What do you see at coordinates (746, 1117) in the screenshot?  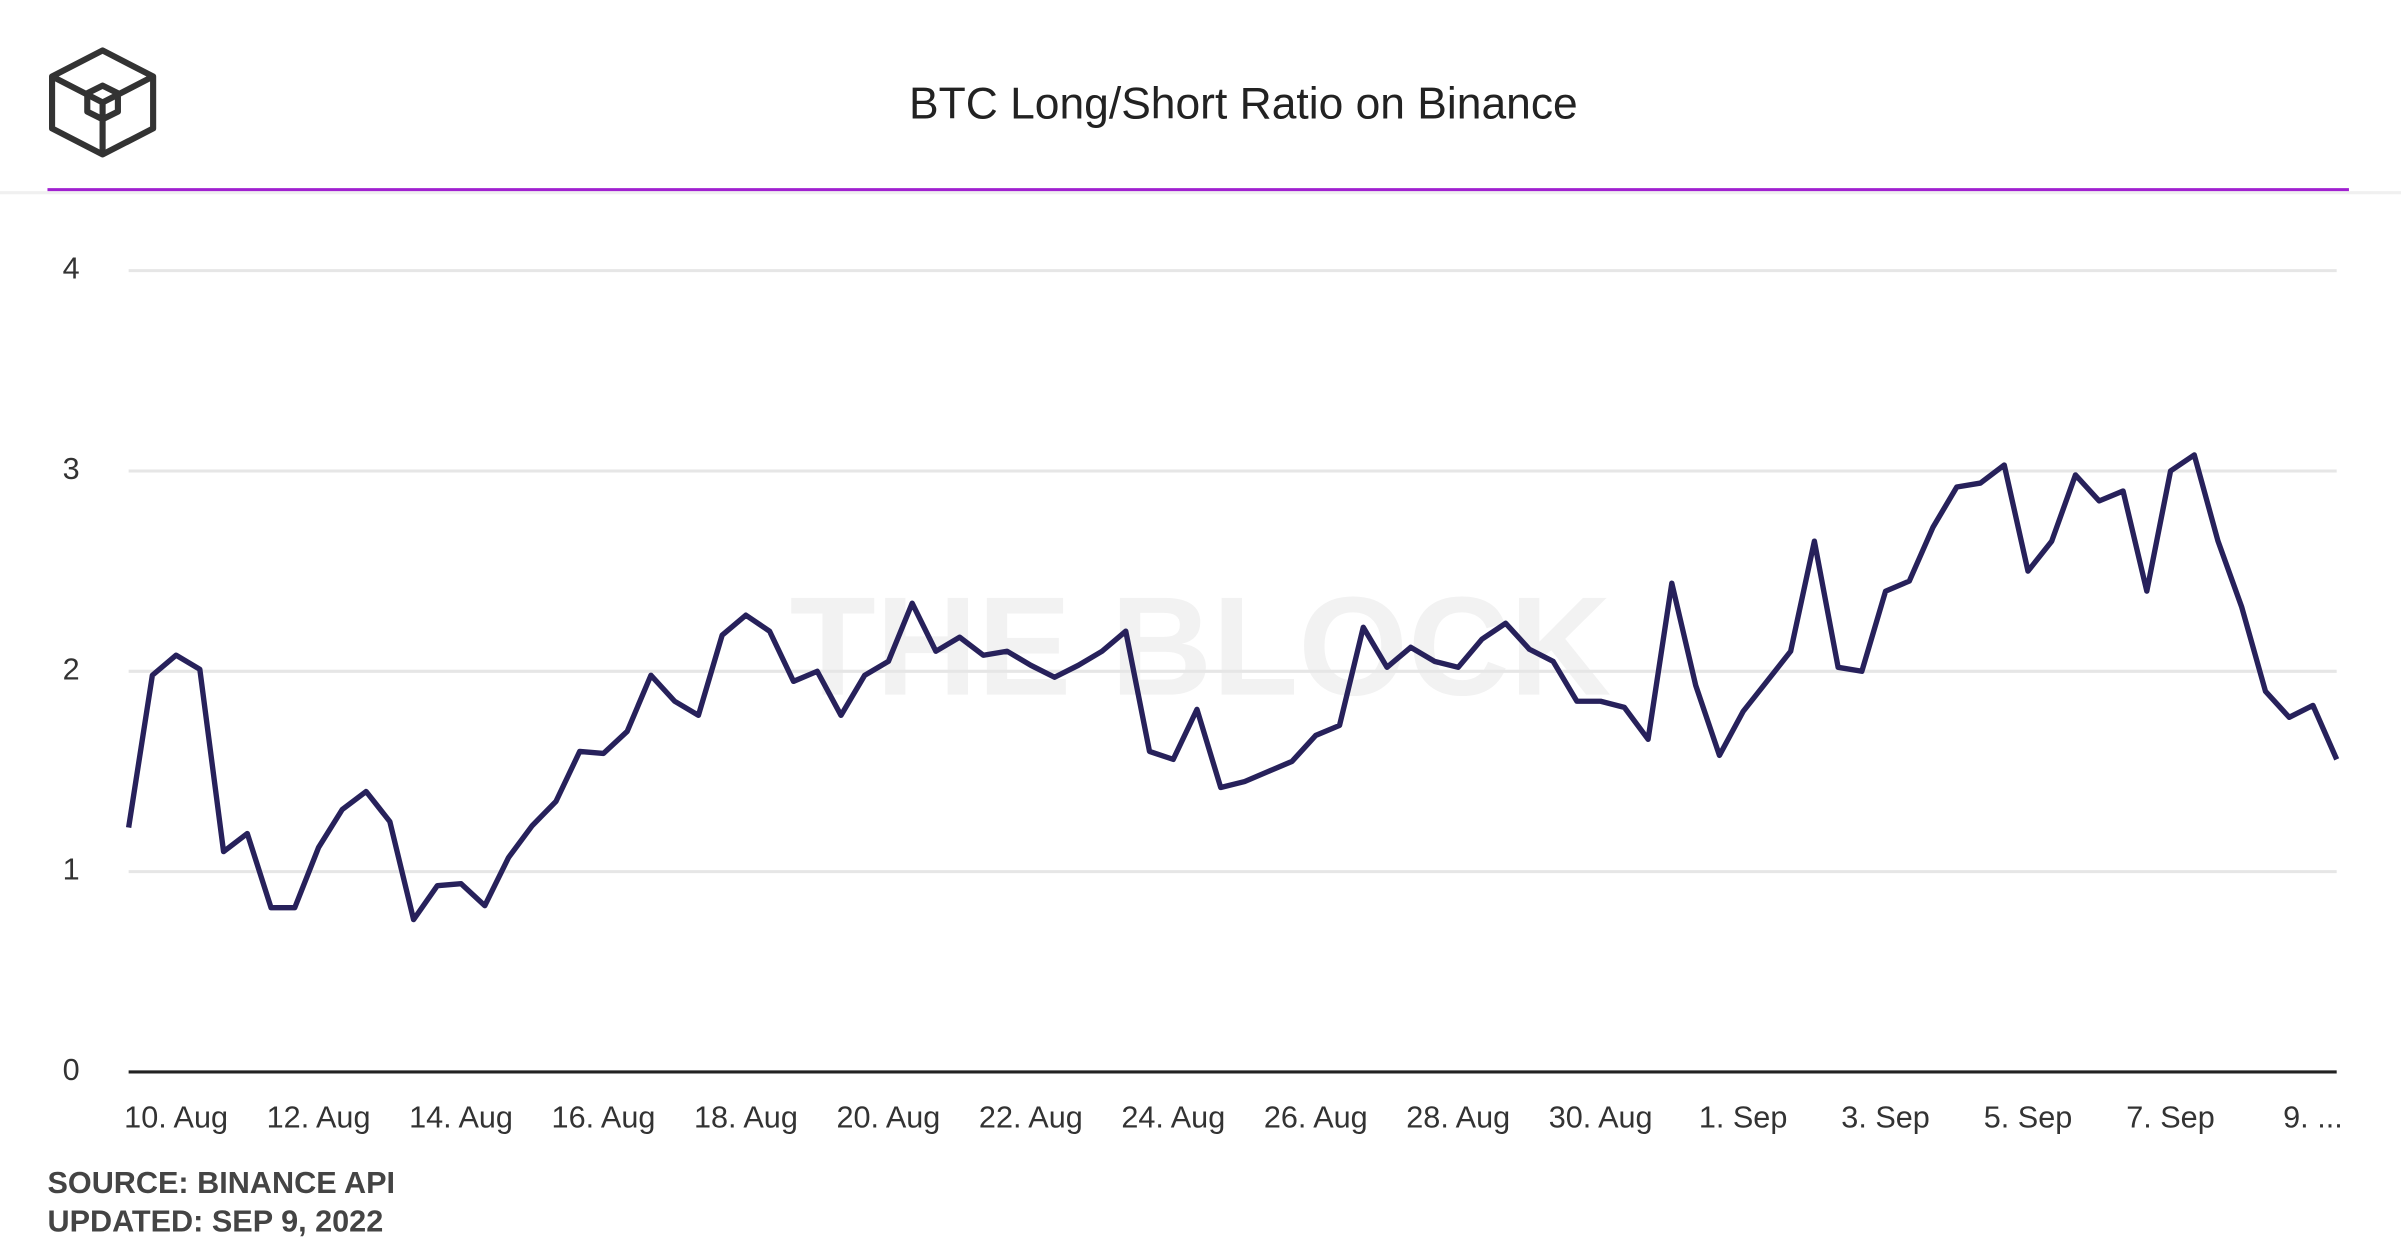 I see `x-tick-label: 18. Aug` at bounding box center [746, 1117].